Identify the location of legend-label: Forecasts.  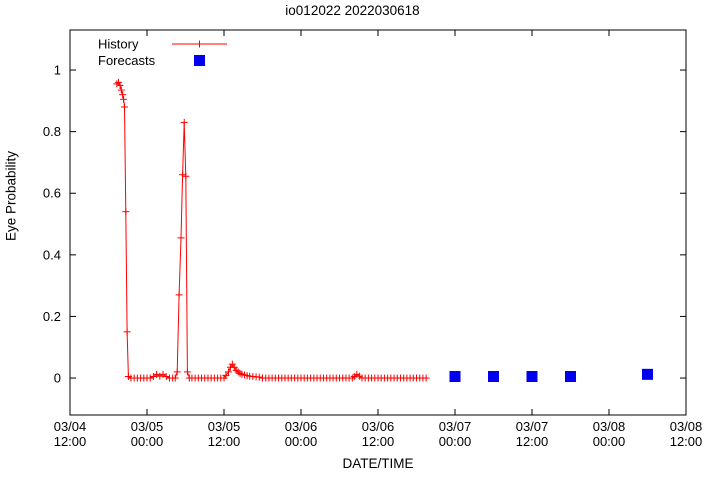
(127, 60).